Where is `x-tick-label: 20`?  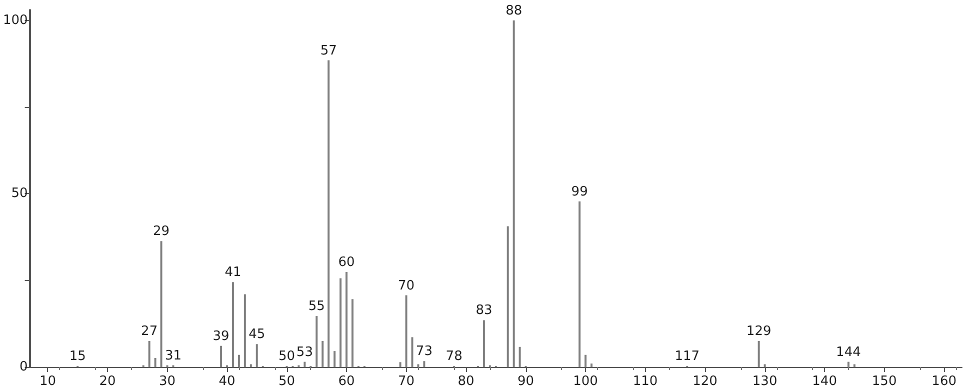 x-tick-label: 20 is located at coordinates (107, 381).